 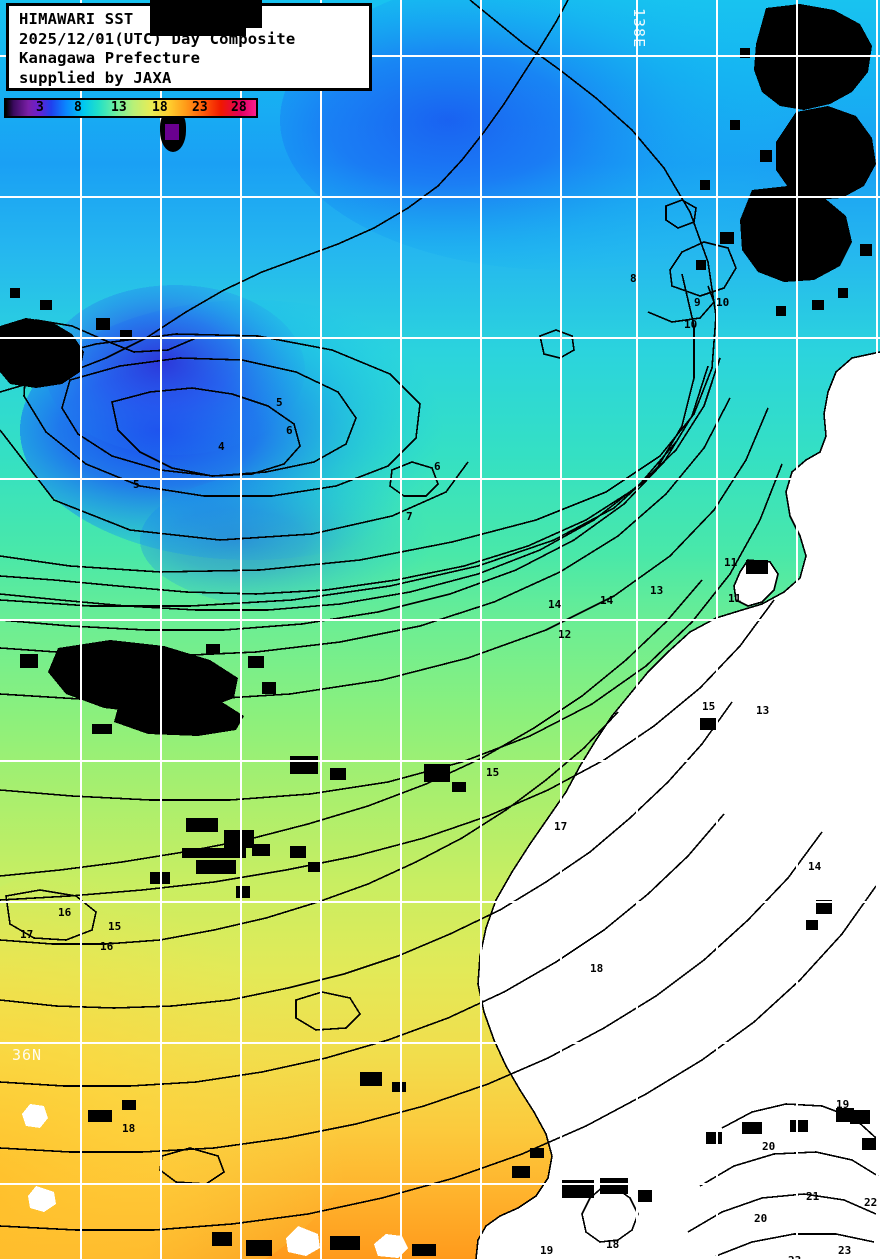 I want to click on colorbar-shadow-bottom, so click(x=198, y=30).